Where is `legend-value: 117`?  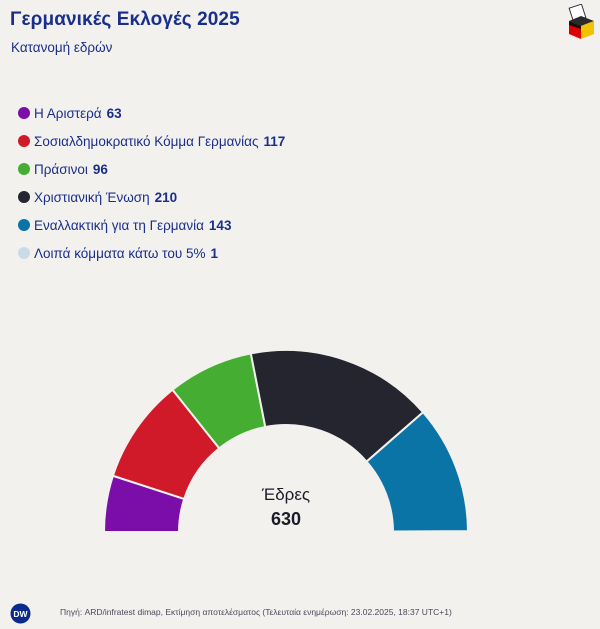
legend-value: 117 is located at coordinates (274, 141).